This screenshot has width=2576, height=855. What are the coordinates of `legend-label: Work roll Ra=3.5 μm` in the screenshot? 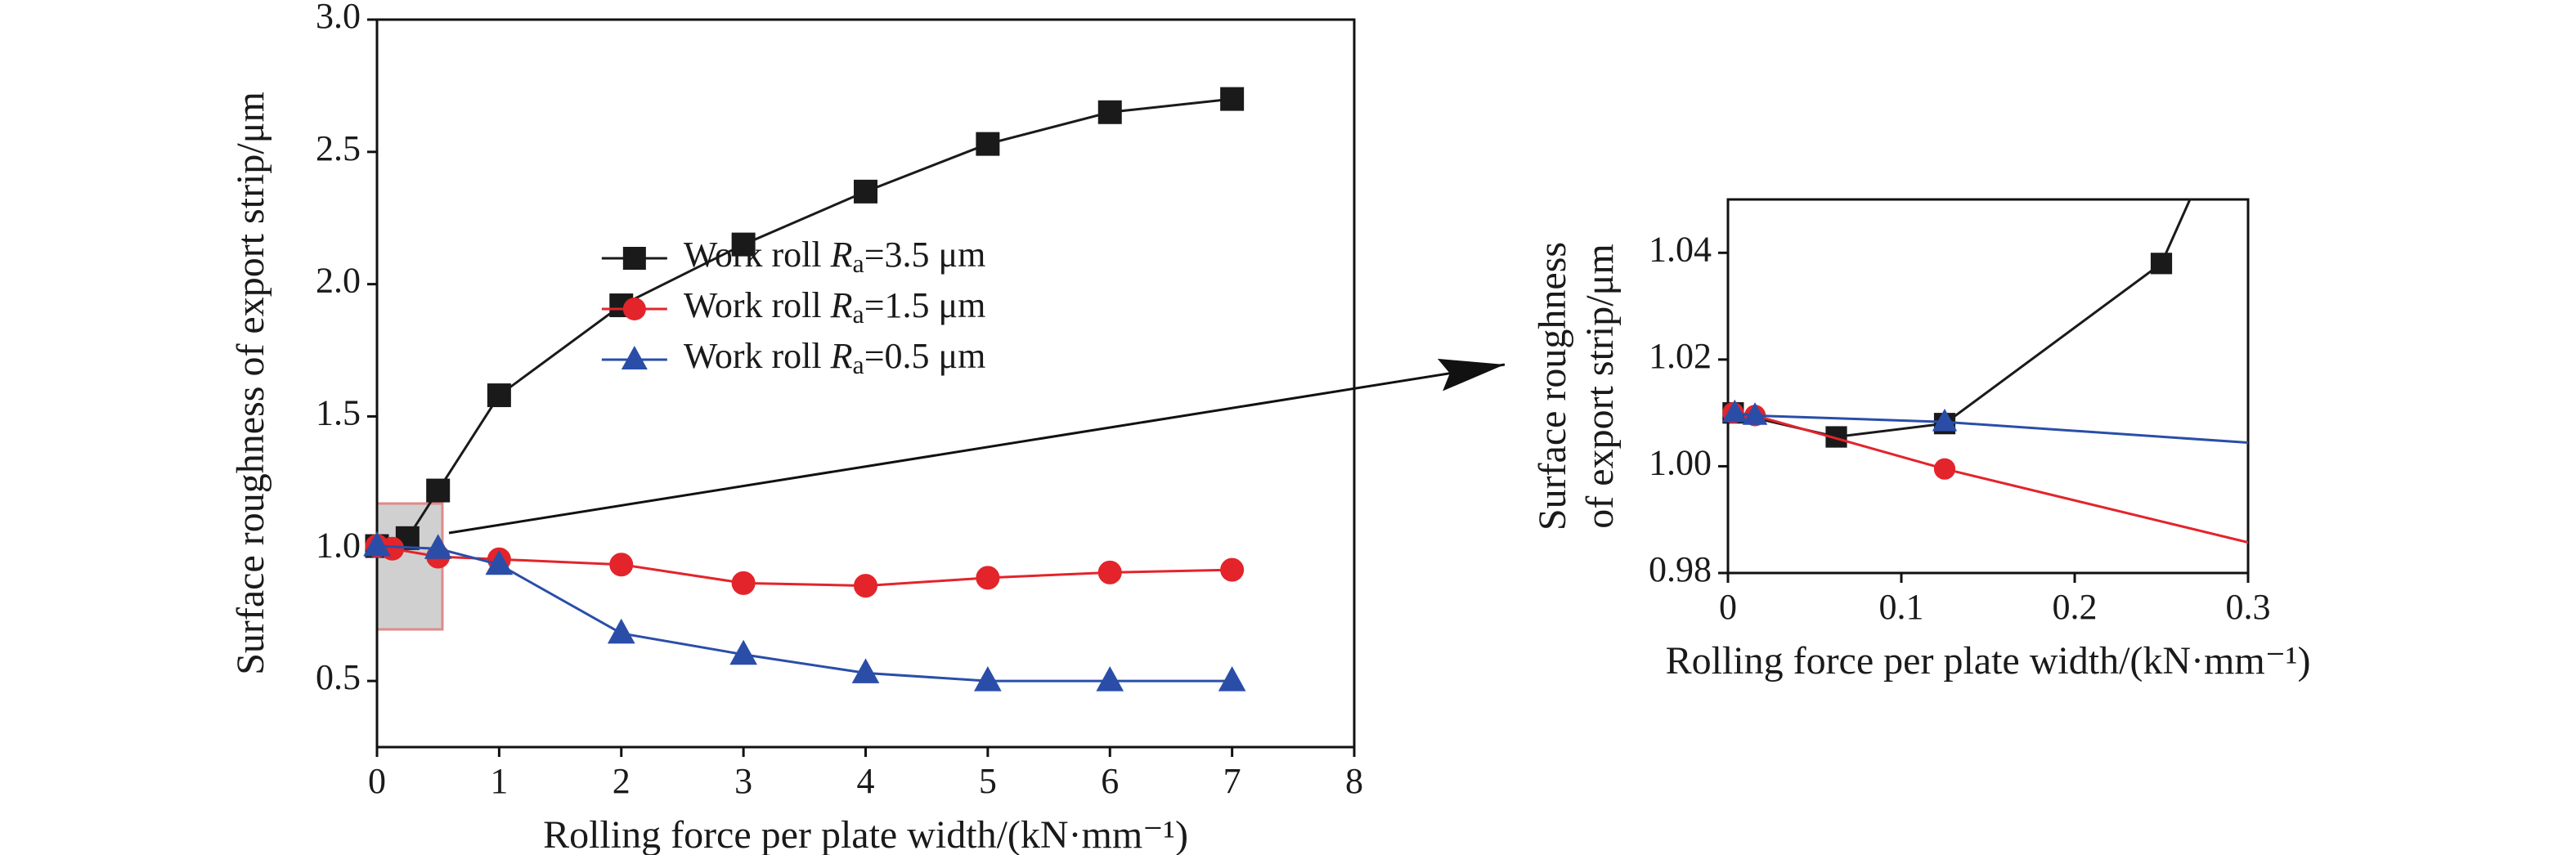 It's located at (835, 256).